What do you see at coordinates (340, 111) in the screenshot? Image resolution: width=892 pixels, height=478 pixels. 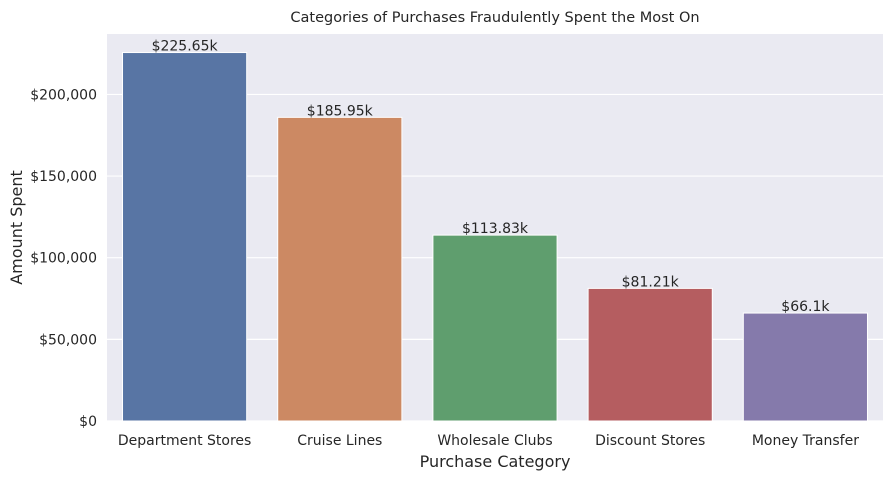 I see `bar-data-label: $185.95k` at bounding box center [340, 111].